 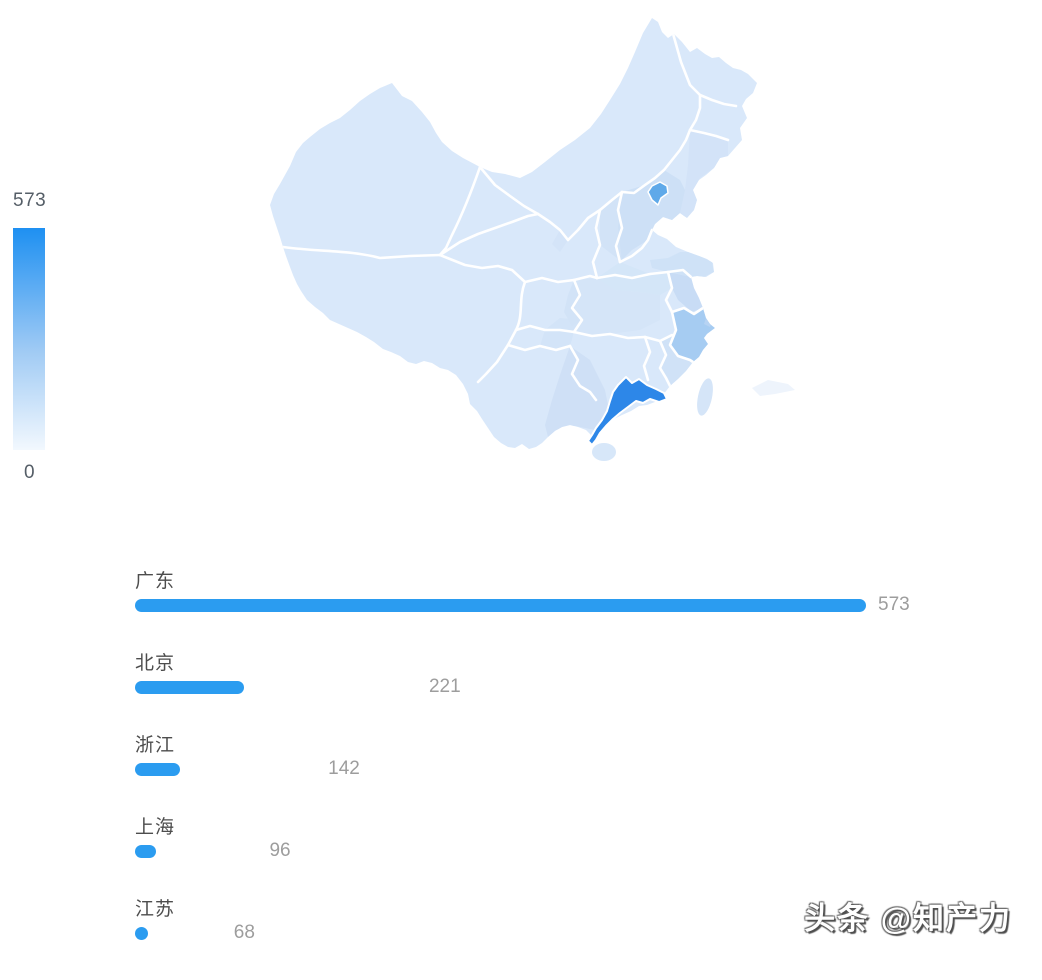 What do you see at coordinates (604, 452) in the screenshot?
I see `region-hainan` at bounding box center [604, 452].